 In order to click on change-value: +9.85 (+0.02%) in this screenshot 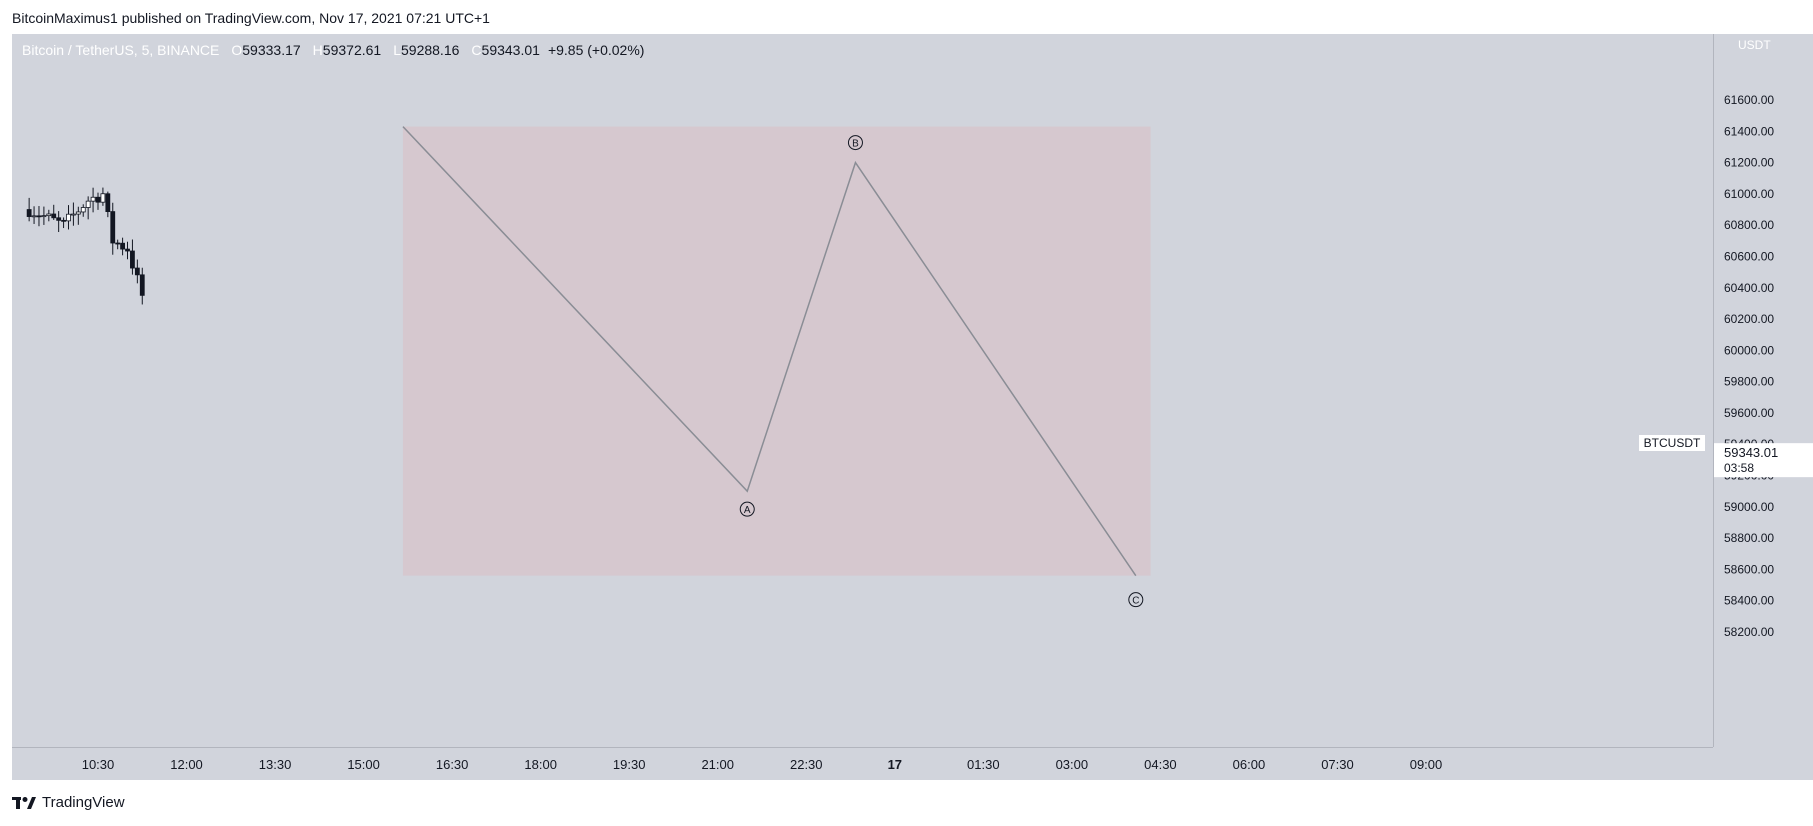, I will do `click(596, 50)`.